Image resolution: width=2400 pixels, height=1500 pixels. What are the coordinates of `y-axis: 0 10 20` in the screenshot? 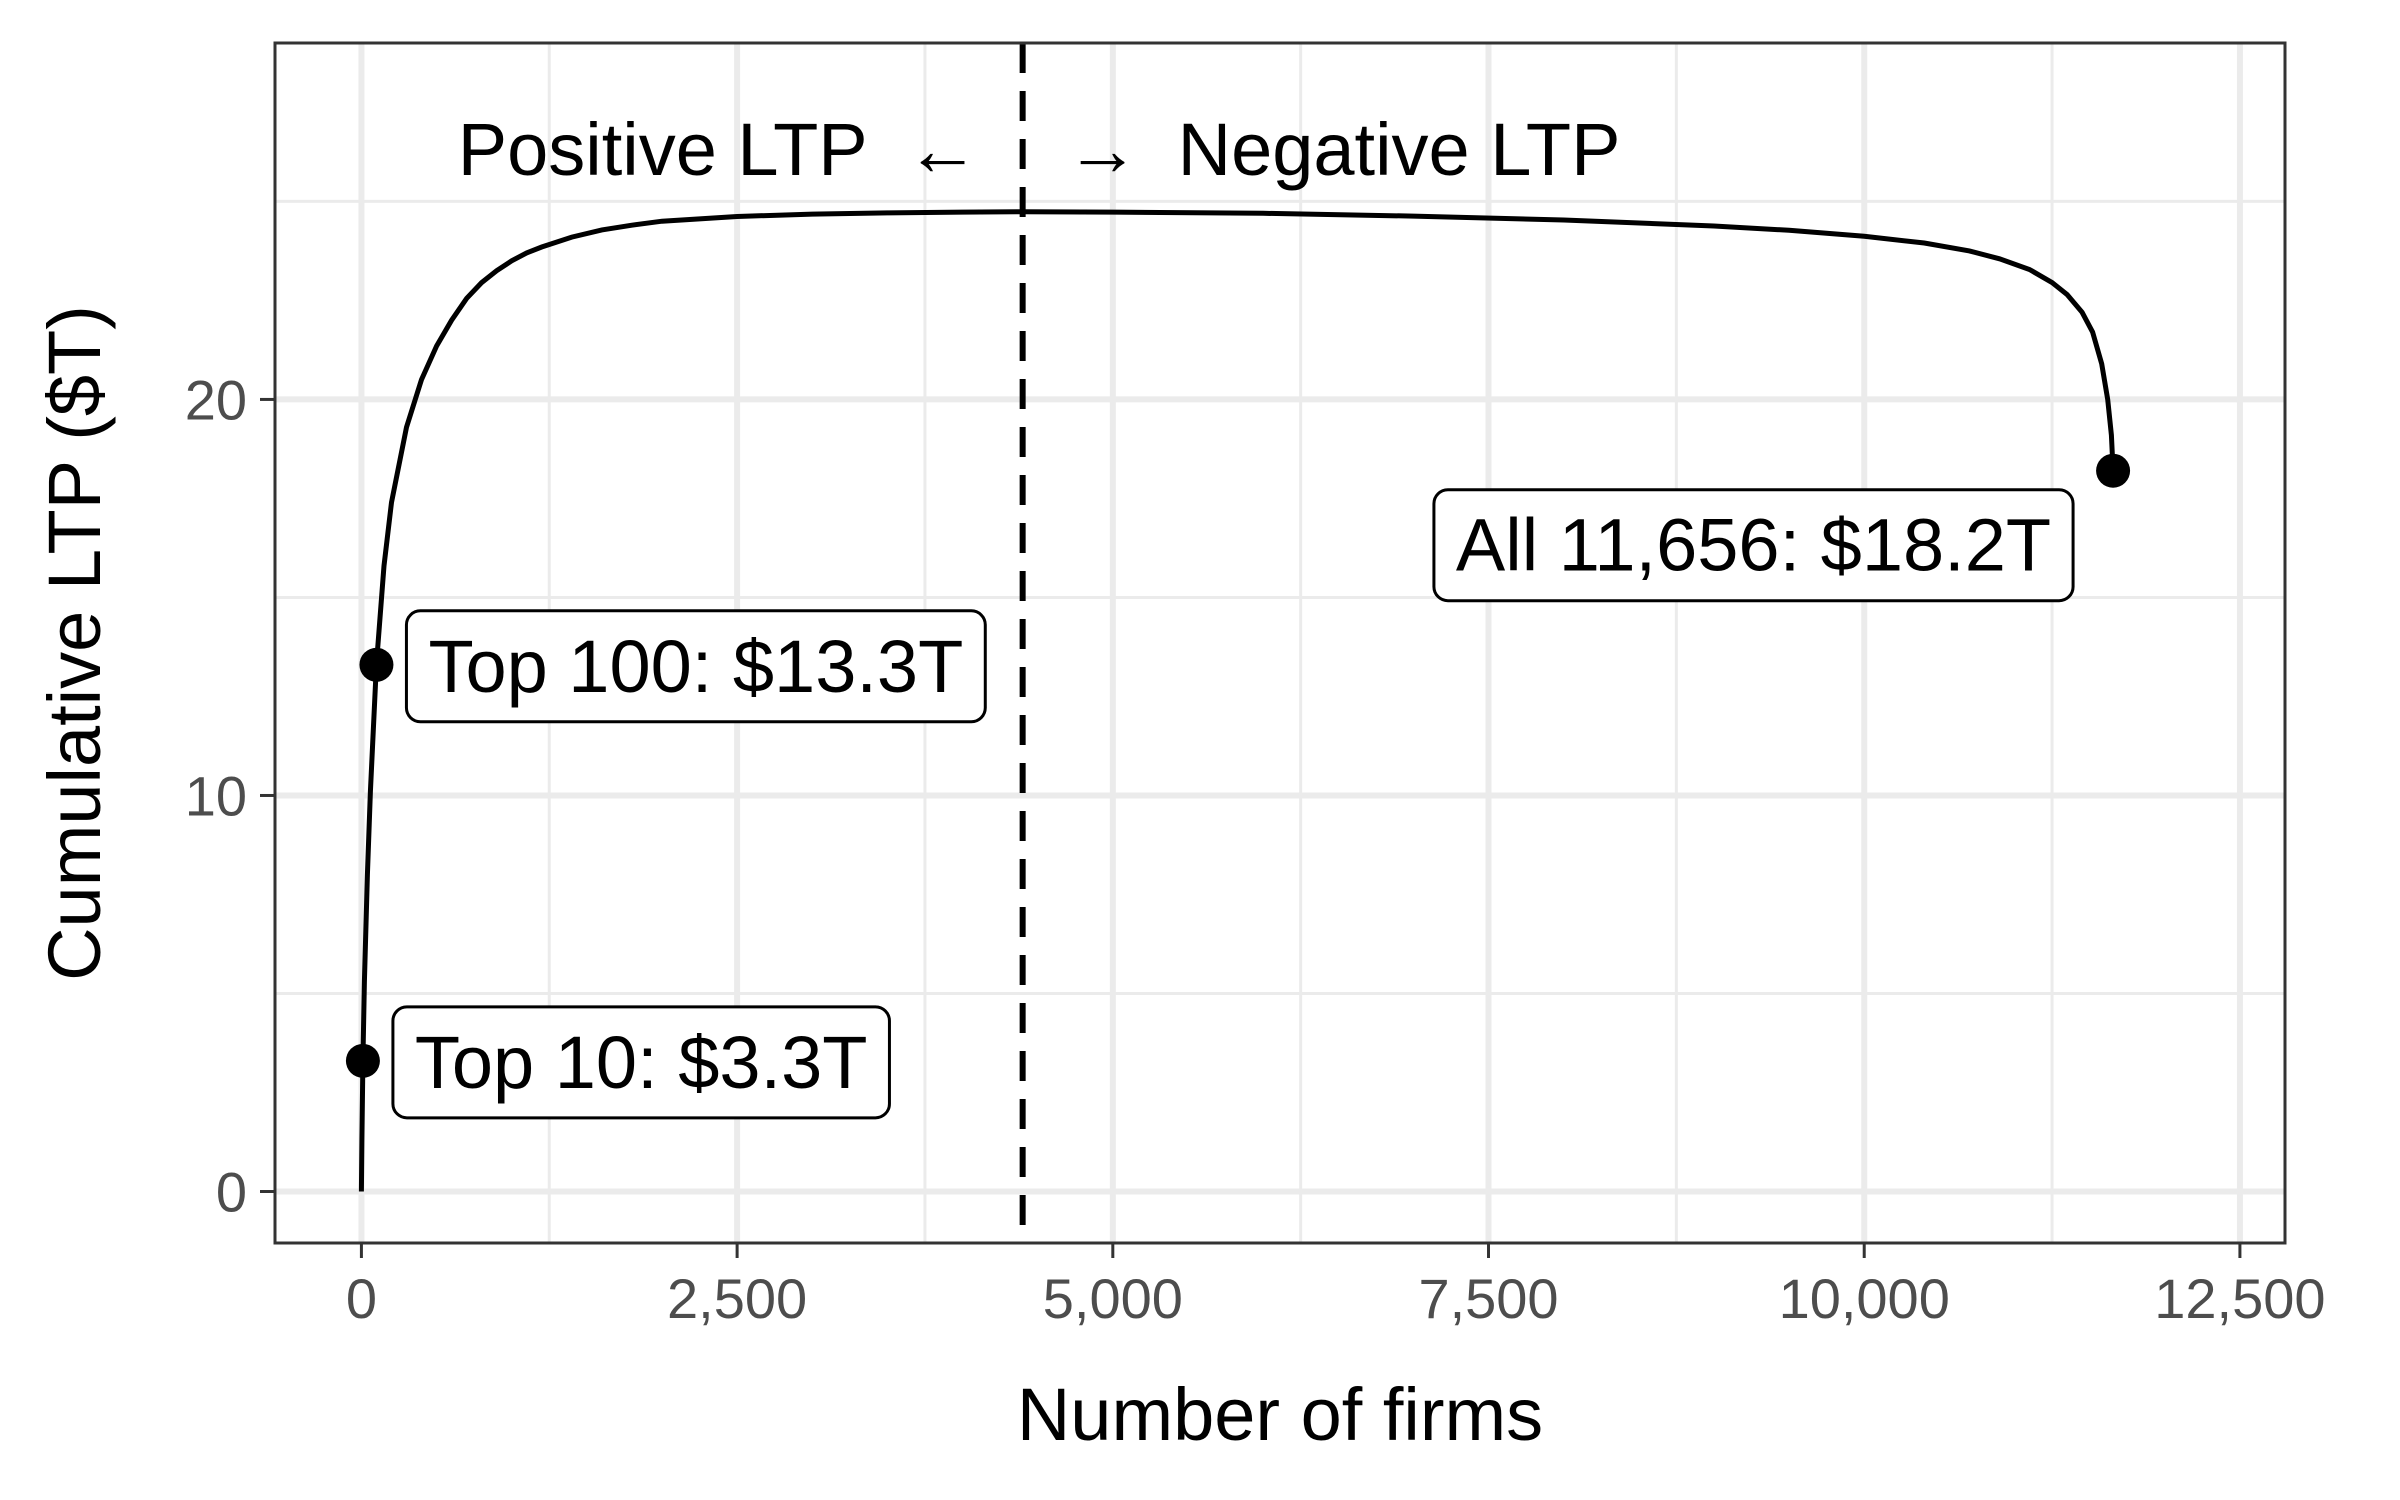 It's located at (230, 796).